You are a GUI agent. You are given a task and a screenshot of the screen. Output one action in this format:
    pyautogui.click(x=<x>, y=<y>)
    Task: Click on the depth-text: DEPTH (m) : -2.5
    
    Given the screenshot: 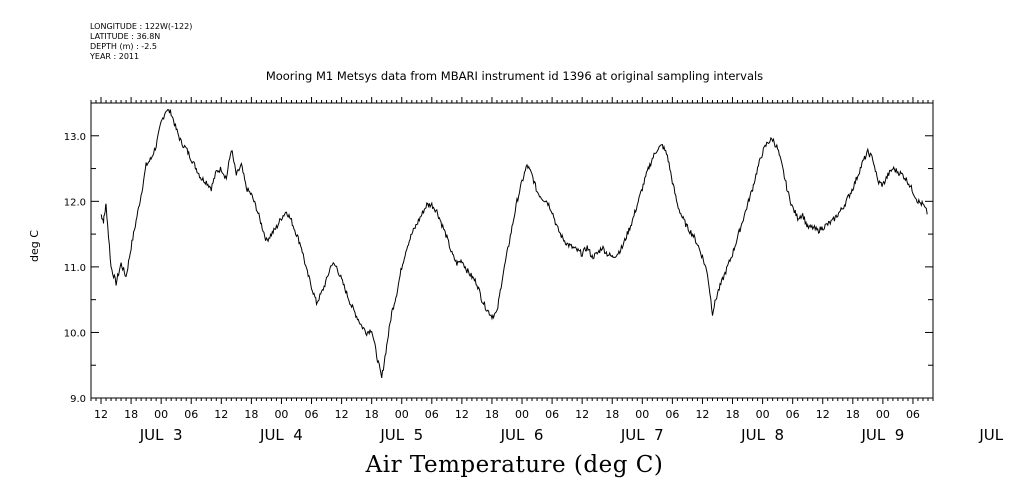 What is the action you would take?
    pyautogui.click(x=123, y=46)
    